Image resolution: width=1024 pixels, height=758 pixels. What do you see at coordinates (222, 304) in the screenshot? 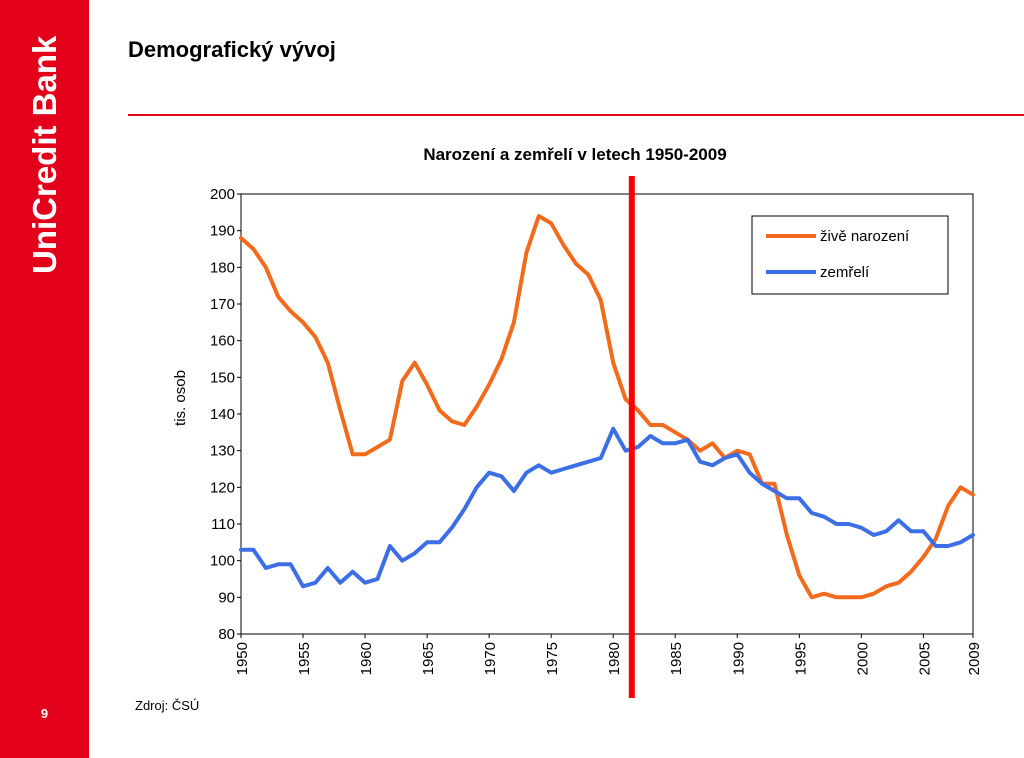
I see `y-tick-label: 170` at bounding box center [222, 304].